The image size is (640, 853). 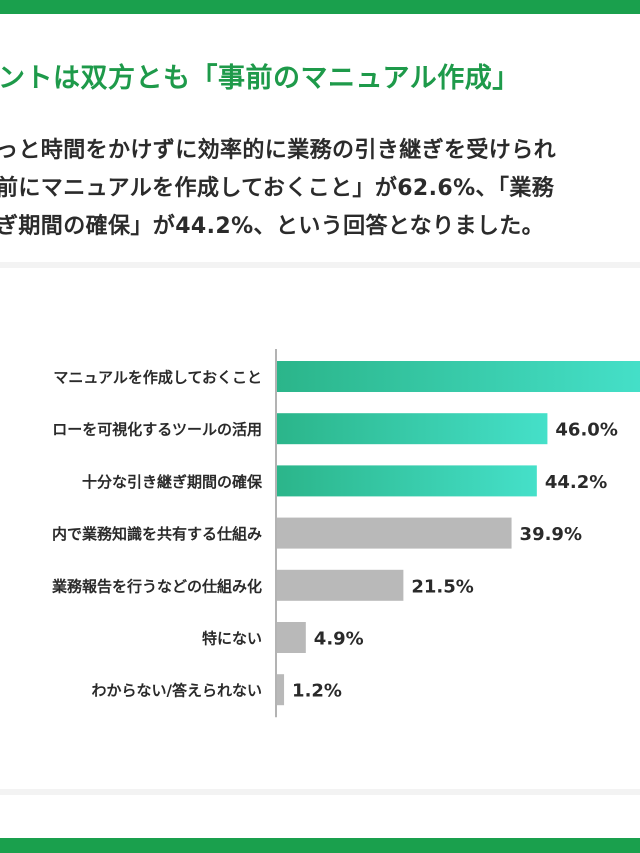 What do you see at coordinates (172, 482) in the screenshot?
I see `category-label-3: 十分な引き継ぎ期間の確保` at bounding box center [172, 482].